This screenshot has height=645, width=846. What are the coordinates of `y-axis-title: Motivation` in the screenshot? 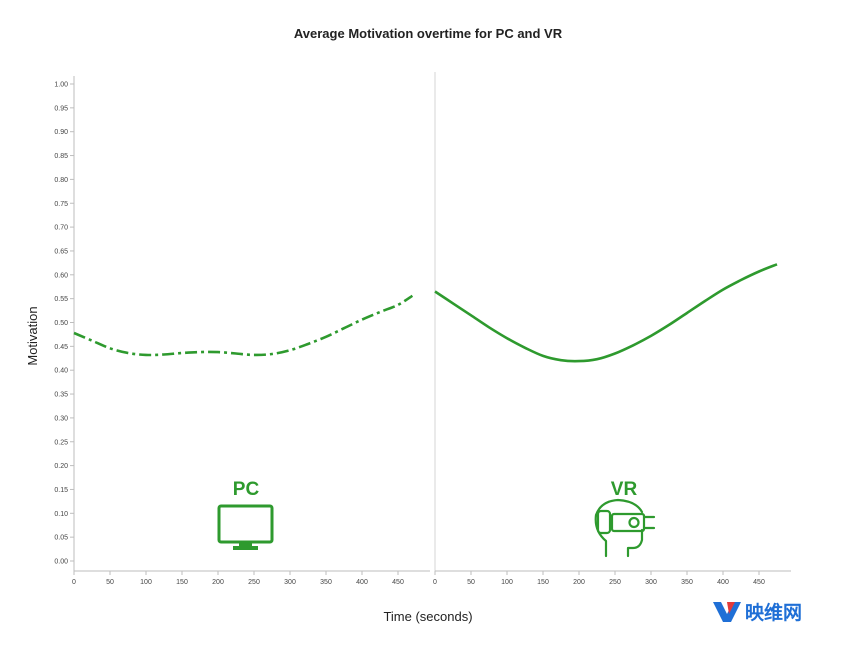 It's located at (32, 335).